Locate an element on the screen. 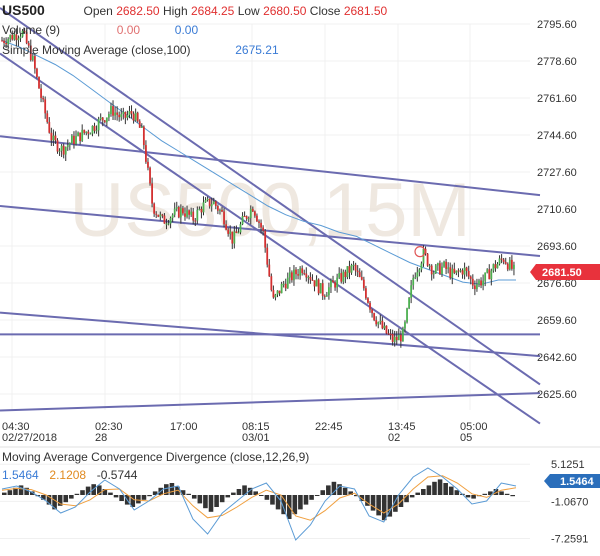  macd-signal-line is located at coordinates (259, 498).